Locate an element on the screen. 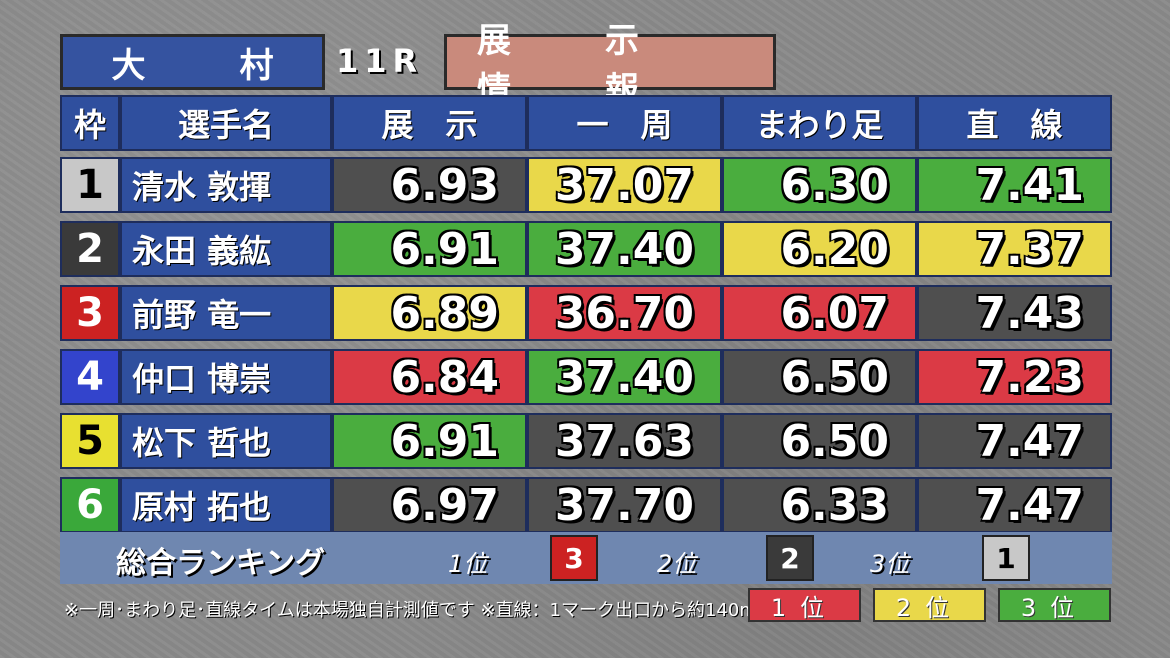  racer-name: 清水 敦揮 is located at coordinates (226, 185).